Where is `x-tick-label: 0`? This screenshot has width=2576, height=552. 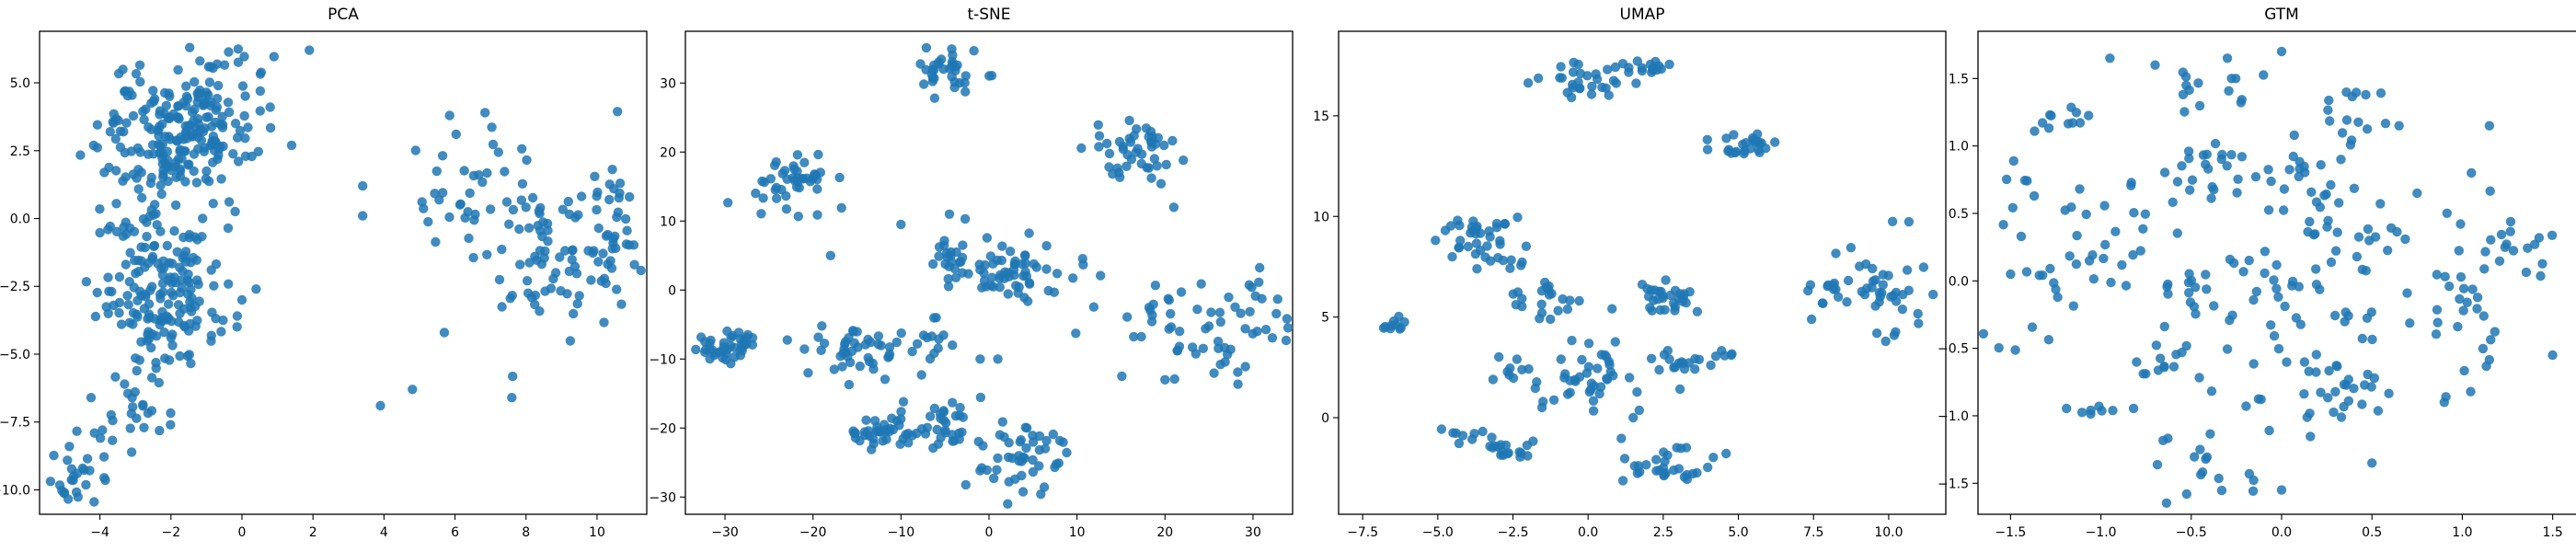
x-tick-label: 0 is located at coordinates (242, 532).